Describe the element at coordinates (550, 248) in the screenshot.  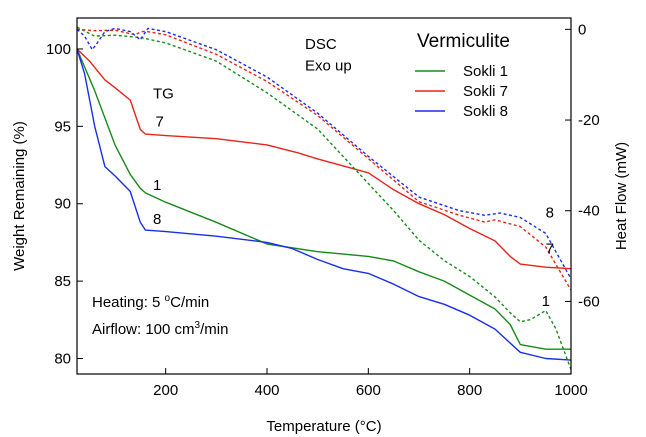
I see `annotation-7: 7` at that location.